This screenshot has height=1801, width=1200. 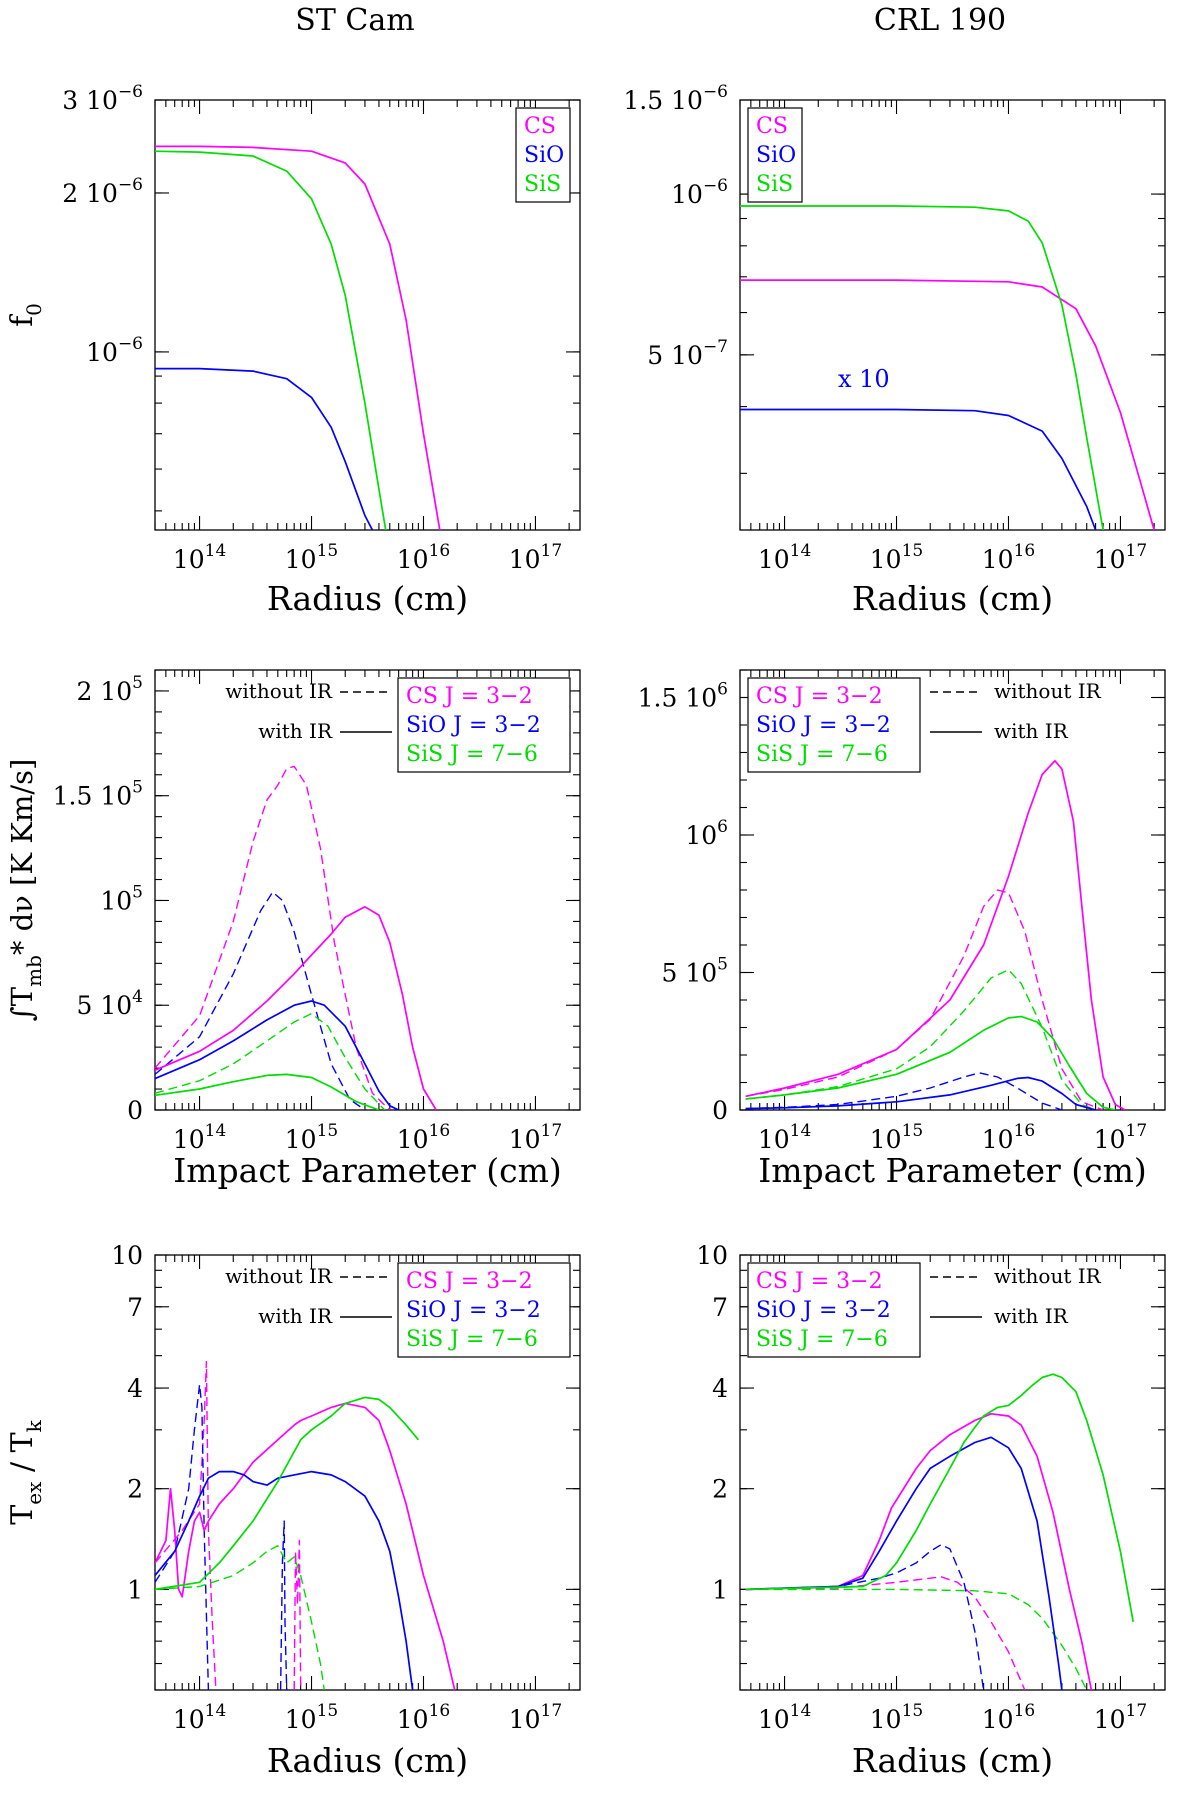 What do you see at coordinates (98, 794) in the screenshot?
I see `y-tick-label: 1.5 105` at bounding box center [98, 794].